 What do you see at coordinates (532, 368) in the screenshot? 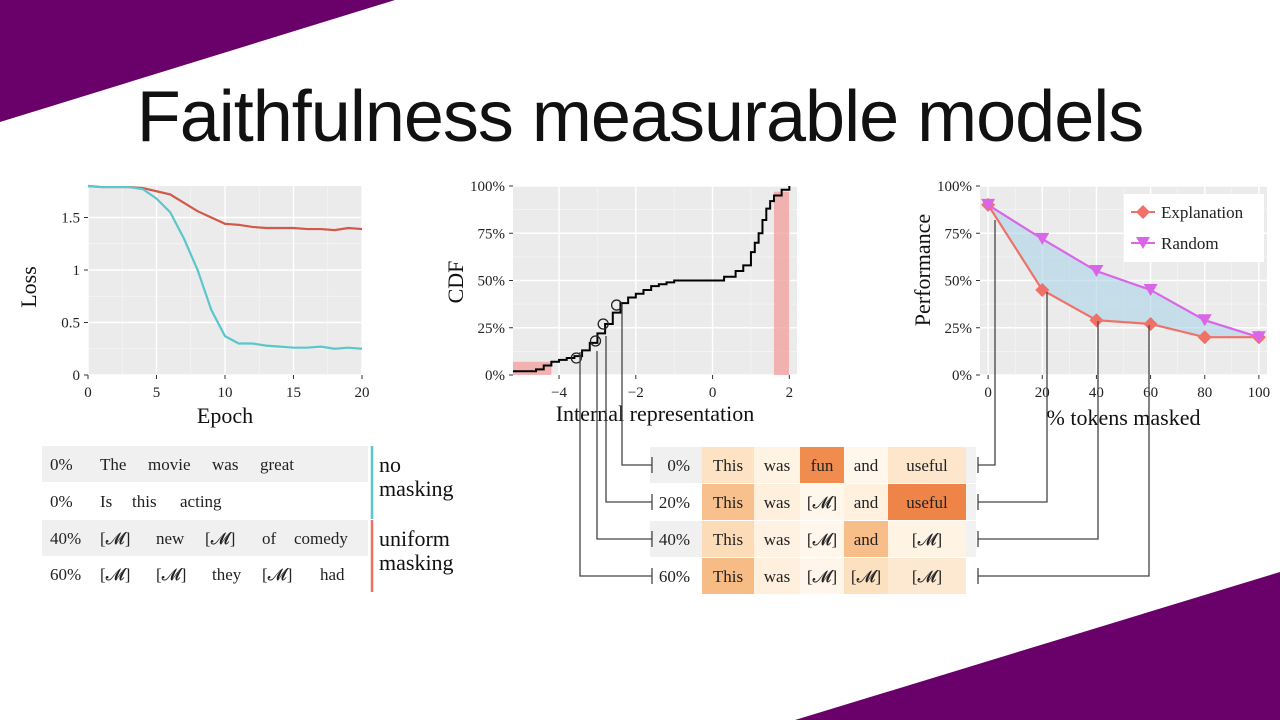
I see `chart-1-highlight-band` at bounding box center [532, 368].